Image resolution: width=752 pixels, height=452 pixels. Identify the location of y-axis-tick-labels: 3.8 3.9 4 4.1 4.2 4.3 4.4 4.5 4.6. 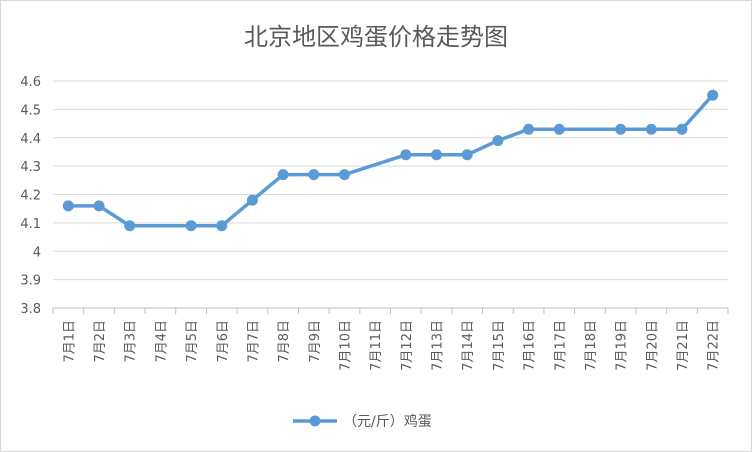
(30, 196).